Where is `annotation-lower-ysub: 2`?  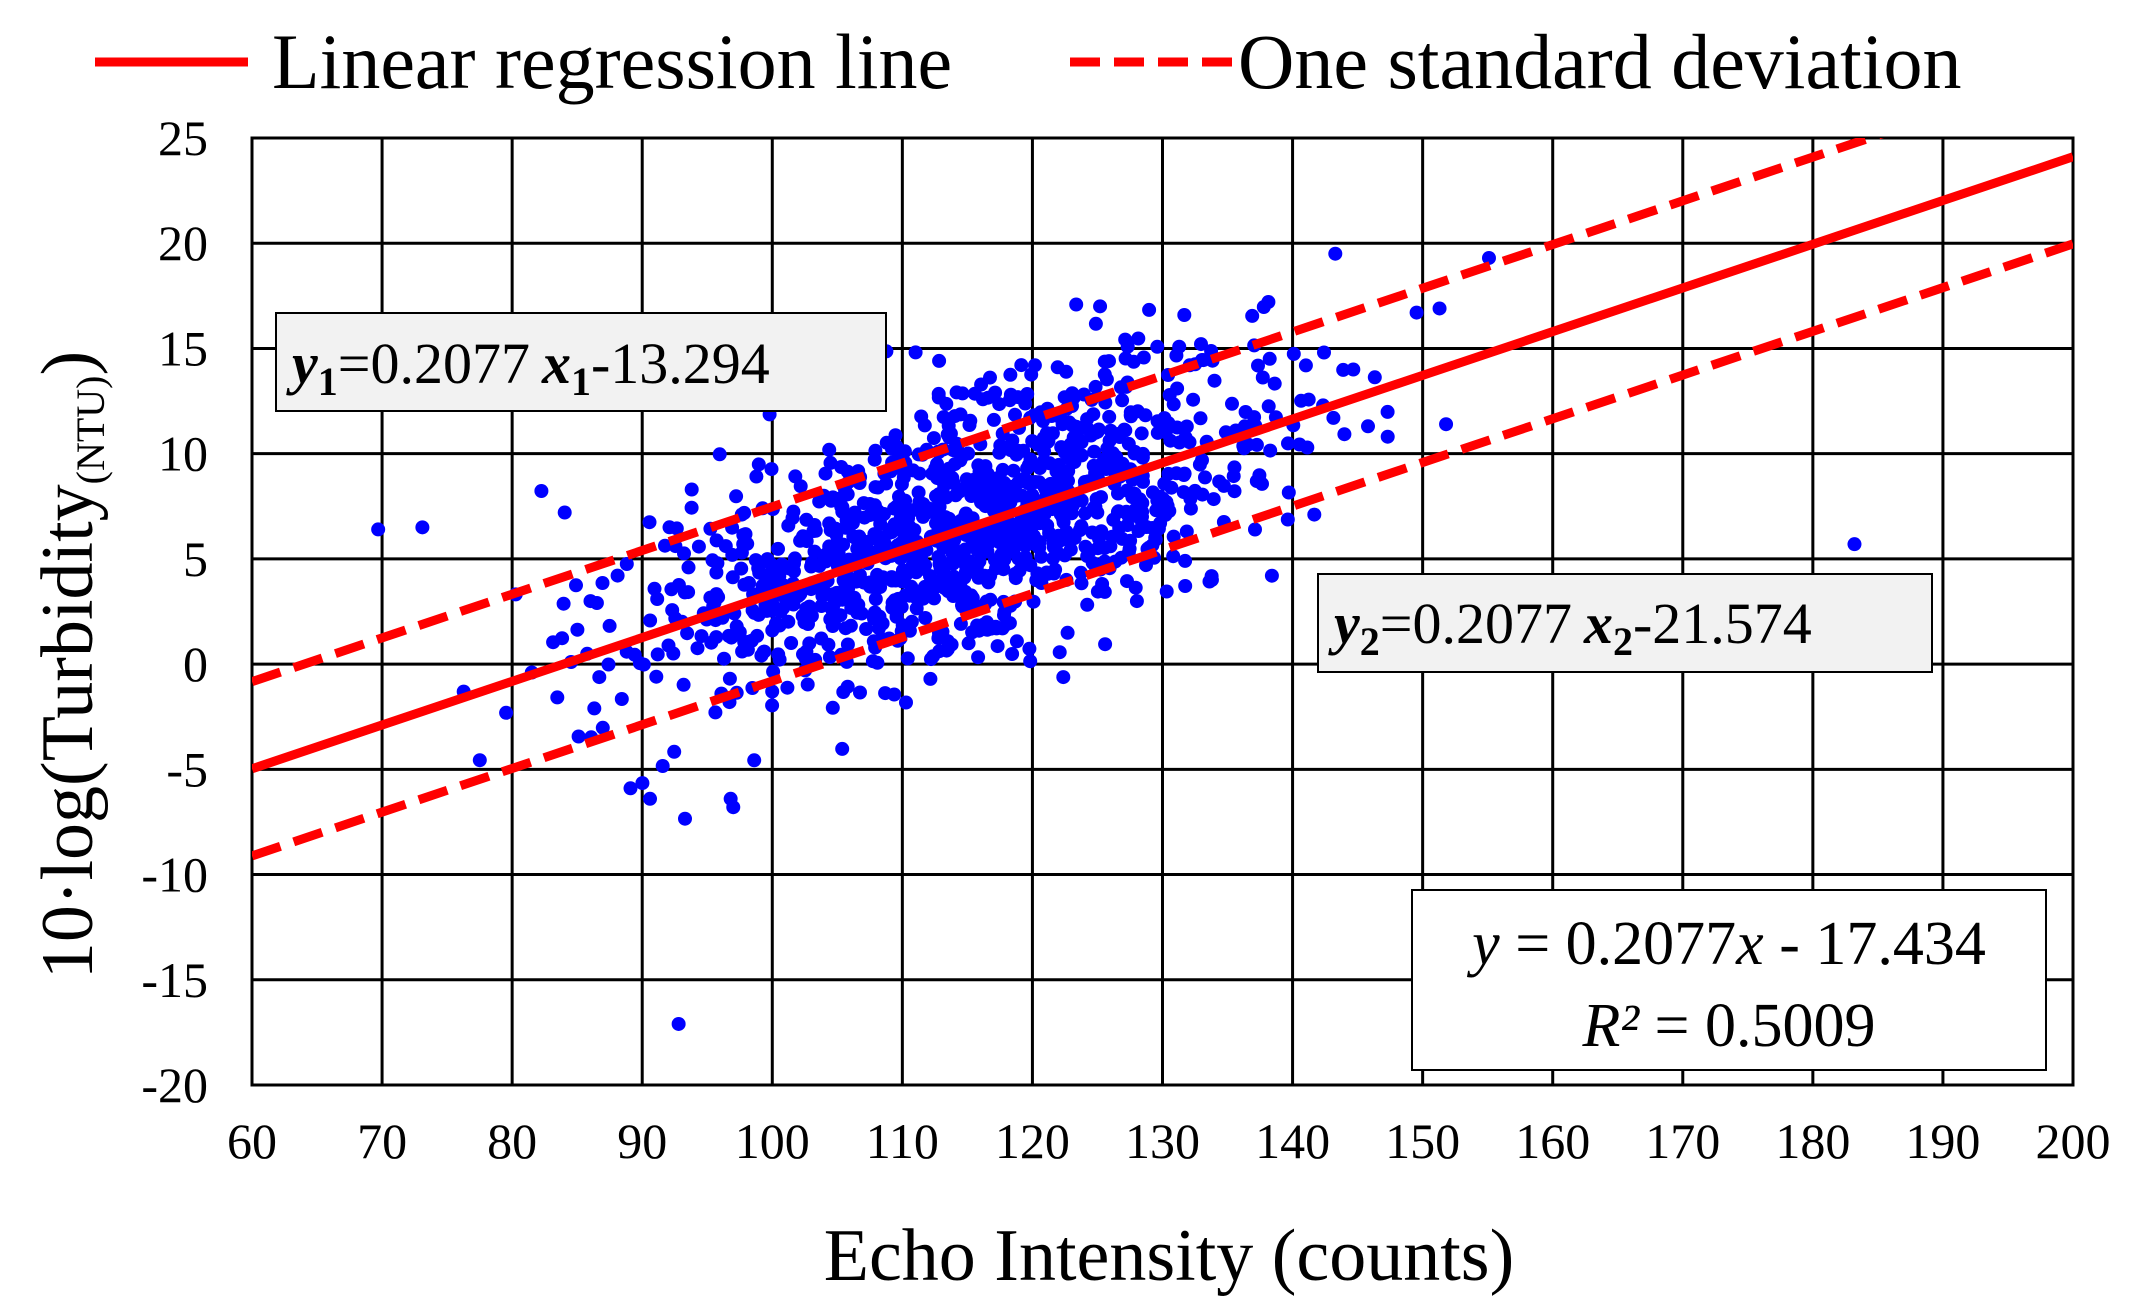
annotation-lower-ysub: 2 is located at coordinates (1370, 641).